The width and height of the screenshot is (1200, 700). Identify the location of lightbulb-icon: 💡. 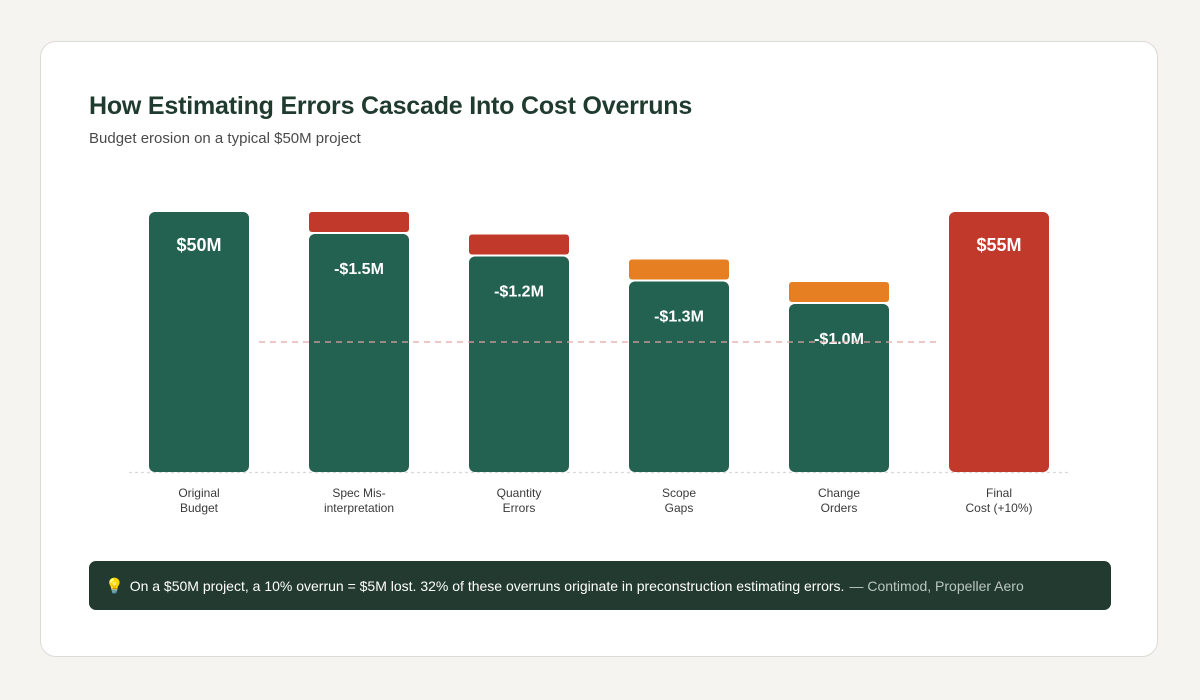
(114, 586).